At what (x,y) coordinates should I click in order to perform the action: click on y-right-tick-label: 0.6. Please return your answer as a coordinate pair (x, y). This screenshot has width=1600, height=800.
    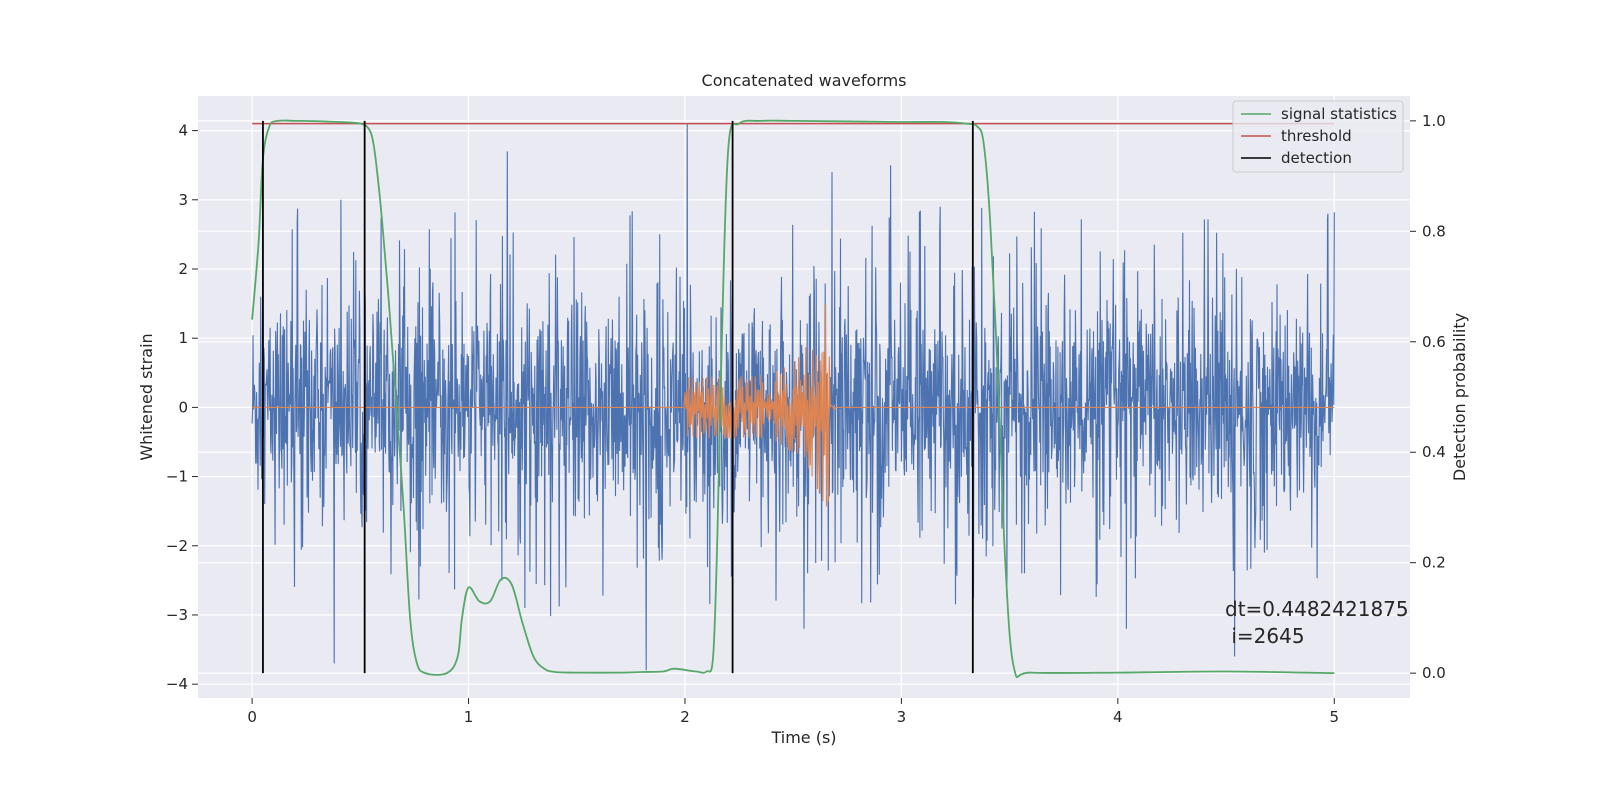
    Looking at the image, I should click on (1434, 342).